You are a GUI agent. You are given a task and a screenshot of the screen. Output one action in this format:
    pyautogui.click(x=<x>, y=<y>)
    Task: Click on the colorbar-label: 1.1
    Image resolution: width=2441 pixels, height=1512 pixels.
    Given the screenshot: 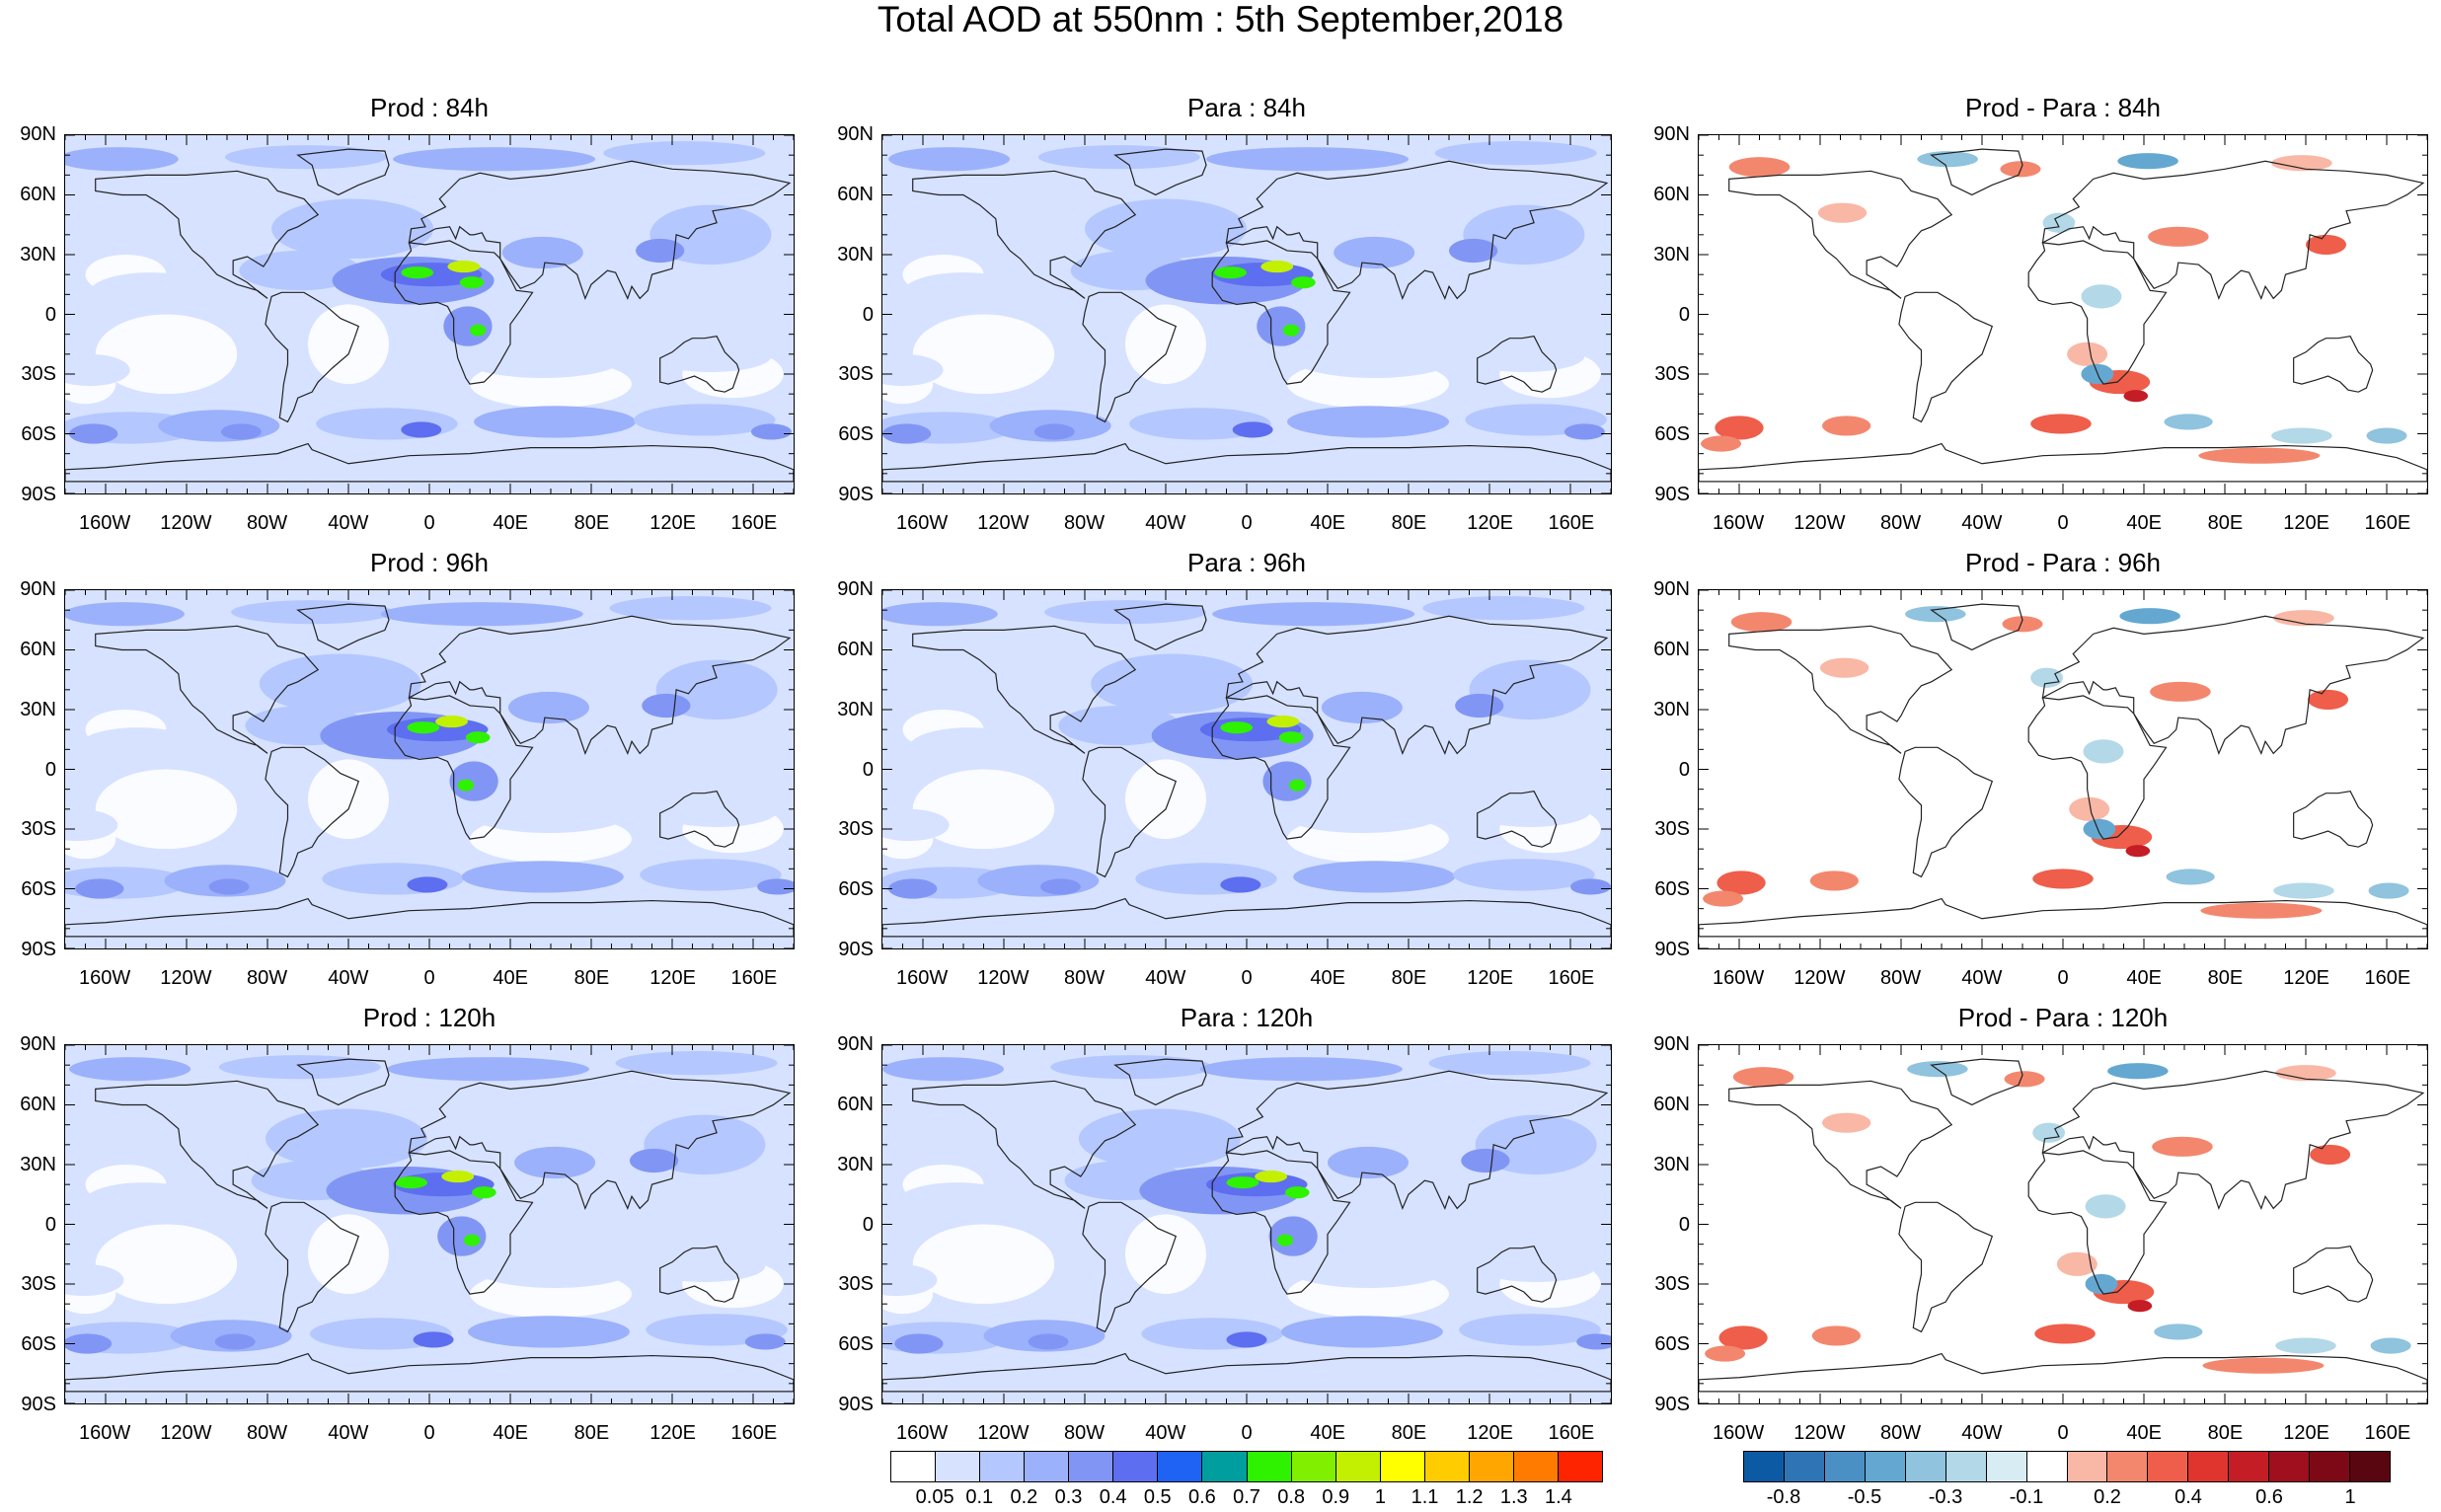 What is the action you would take?
    pyautogui.click(x=1425, y=1497)
    